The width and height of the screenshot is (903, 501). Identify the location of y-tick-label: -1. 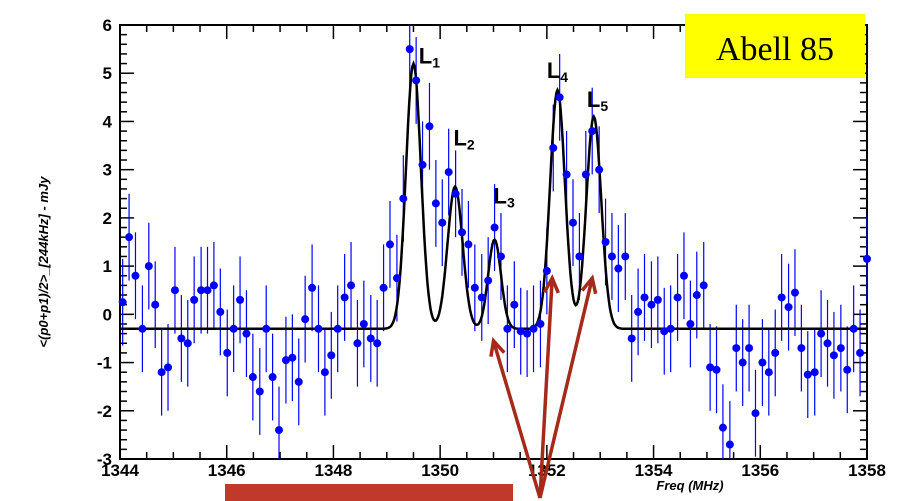
(104, 363).